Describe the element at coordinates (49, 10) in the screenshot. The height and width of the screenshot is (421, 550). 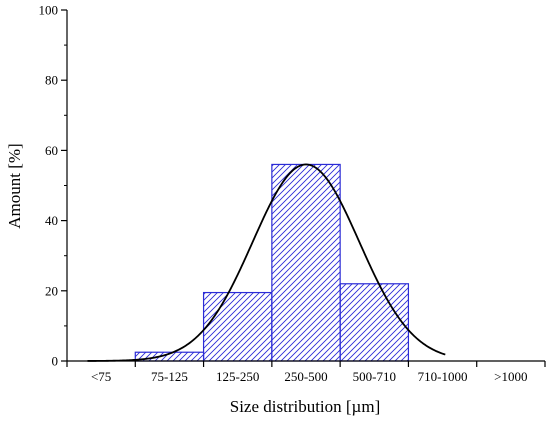
I see `y-tick-label-100: 100` at that location.